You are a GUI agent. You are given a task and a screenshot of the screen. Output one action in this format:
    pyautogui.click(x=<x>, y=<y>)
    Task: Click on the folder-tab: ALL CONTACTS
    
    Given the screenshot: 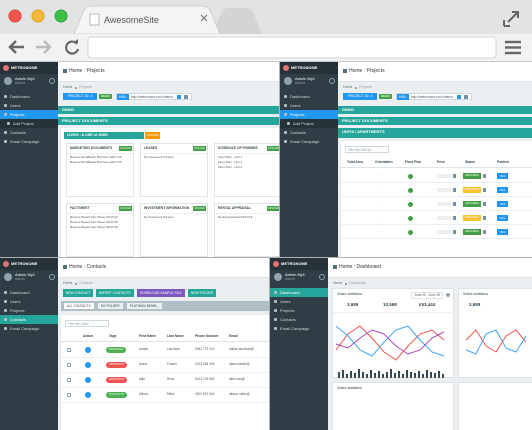 What is the action you would take?
    pyautogui.click(x=79, y=306)
    